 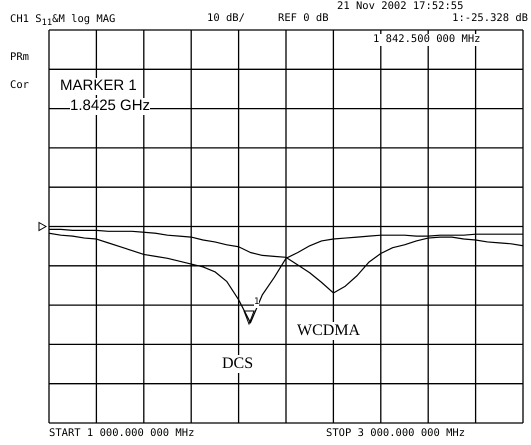 What do you see at coordinates (63, 20) in the screenshot?
I see `chart-title: CH1 S$_{11}$&M log MAG` at bounding box center [63, 20].